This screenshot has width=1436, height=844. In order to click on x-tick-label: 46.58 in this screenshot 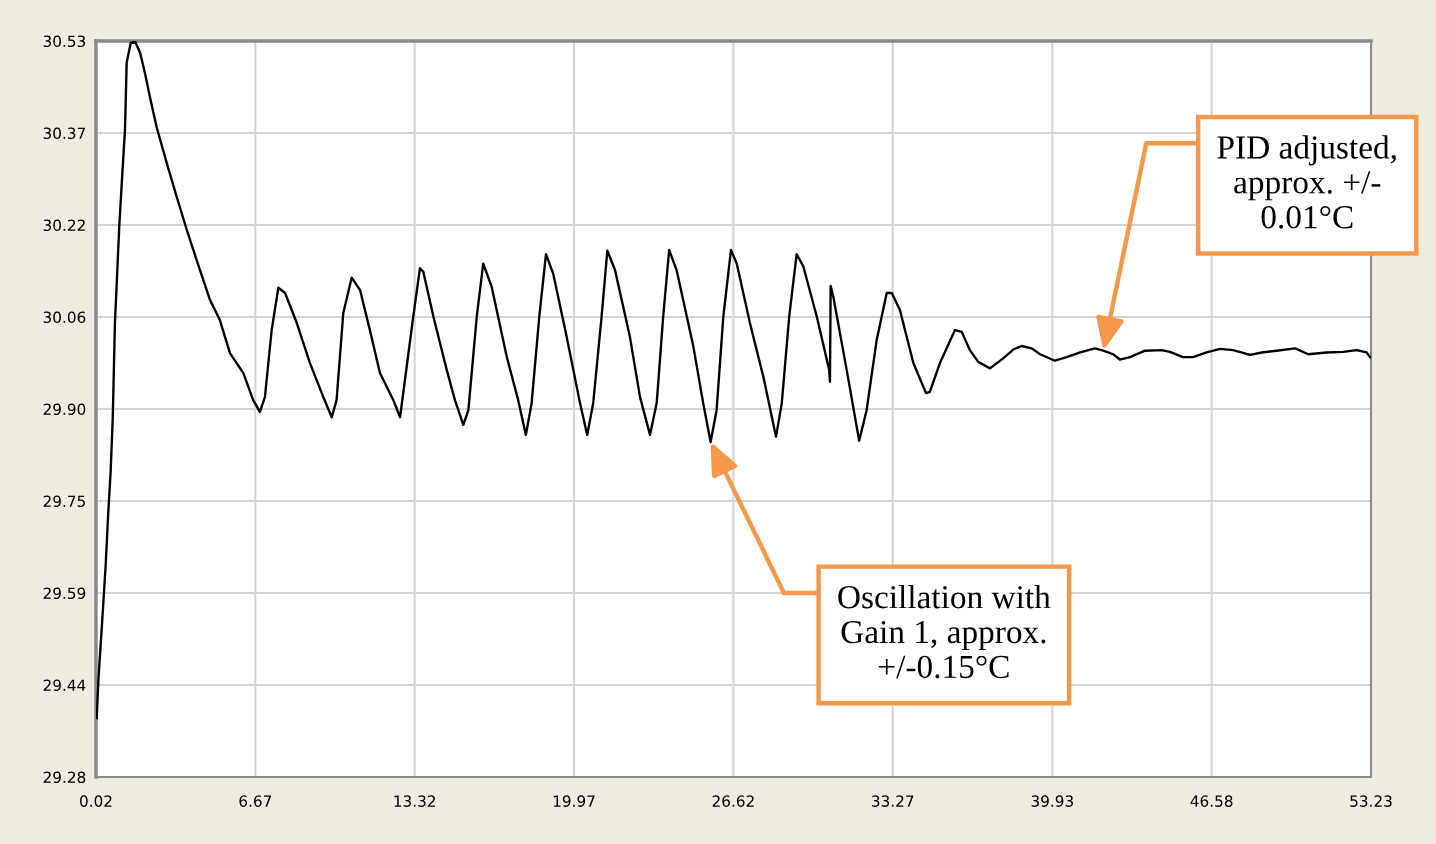, I will do `click(1211, 801)`.